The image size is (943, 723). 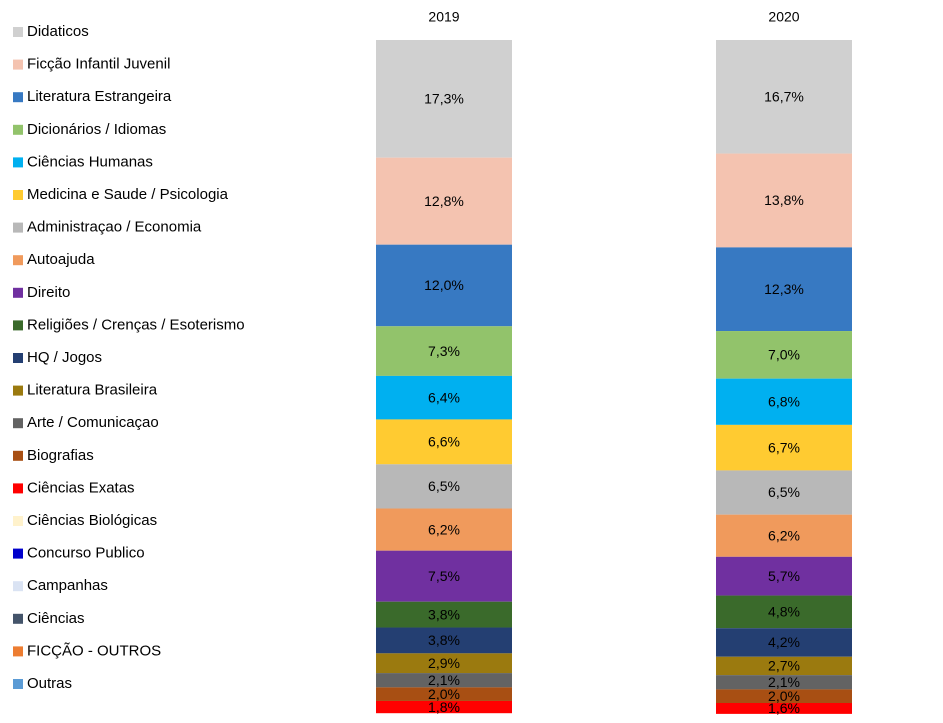 I want to click on legend-label: FICÇÃO - OUTROS, so click(x=94, y=650).